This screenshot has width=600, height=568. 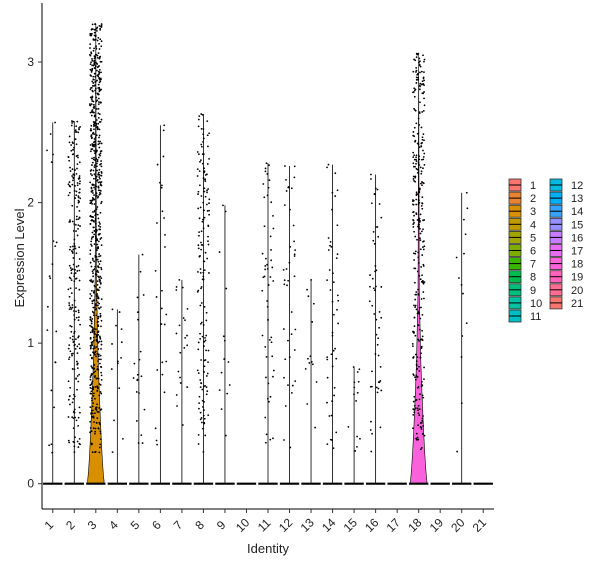 What do you see at coordinates (577, 212) in the screenshot?
I see `legend-label: 14` at bounding box center [577, 212].